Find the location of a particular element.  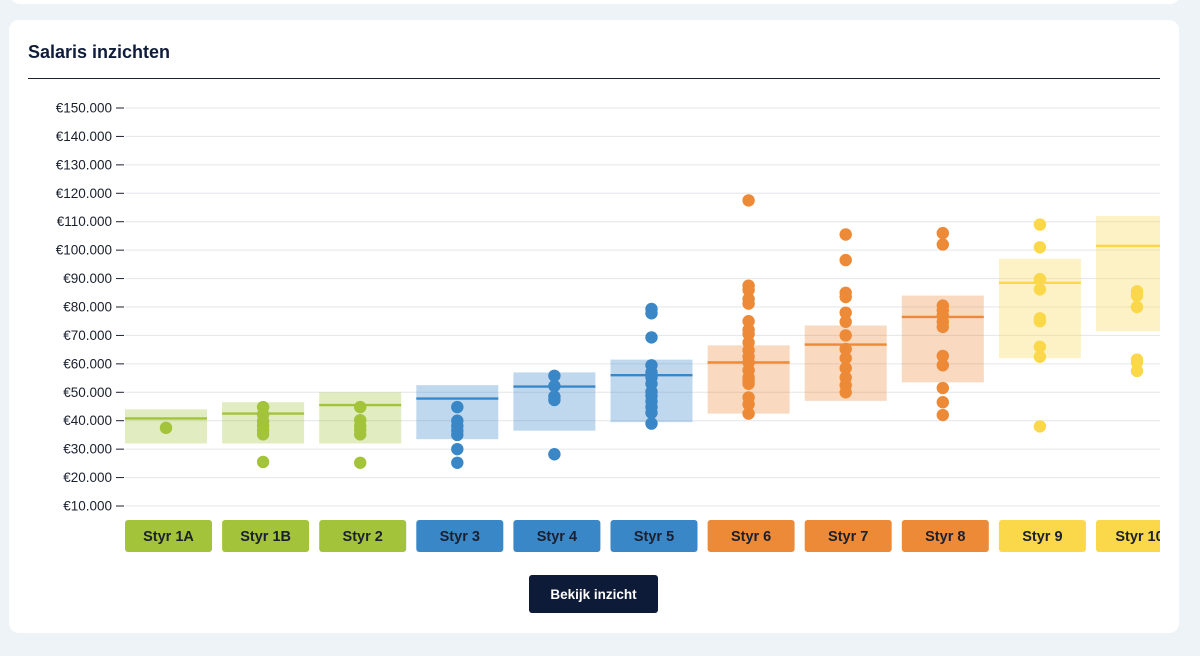

y-tick-label: €30.000 is located at coordinates (87, 449).